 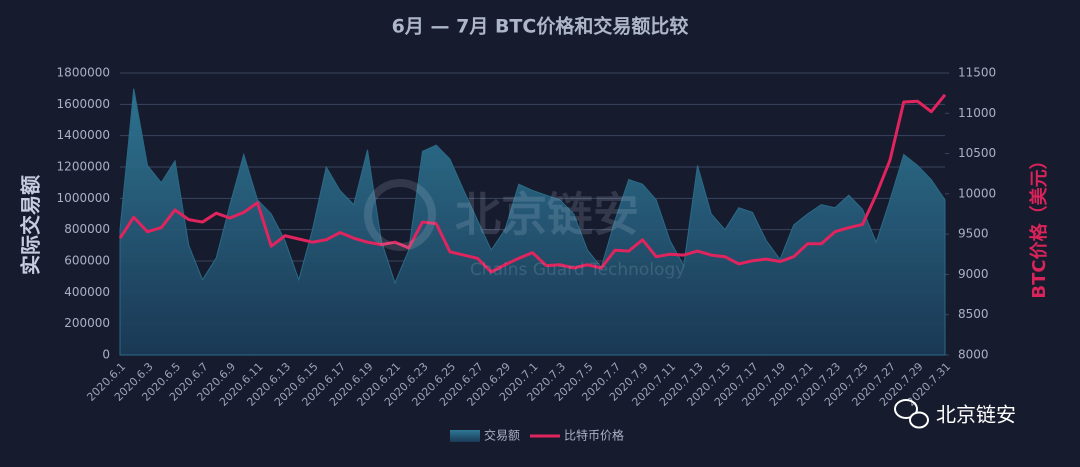 What do you see at coordinates (540, 26) in the screenshot?
I see `chart-title: 6月 — 7月 BTC价格和交易额比较` at bounding box center [540, 26].